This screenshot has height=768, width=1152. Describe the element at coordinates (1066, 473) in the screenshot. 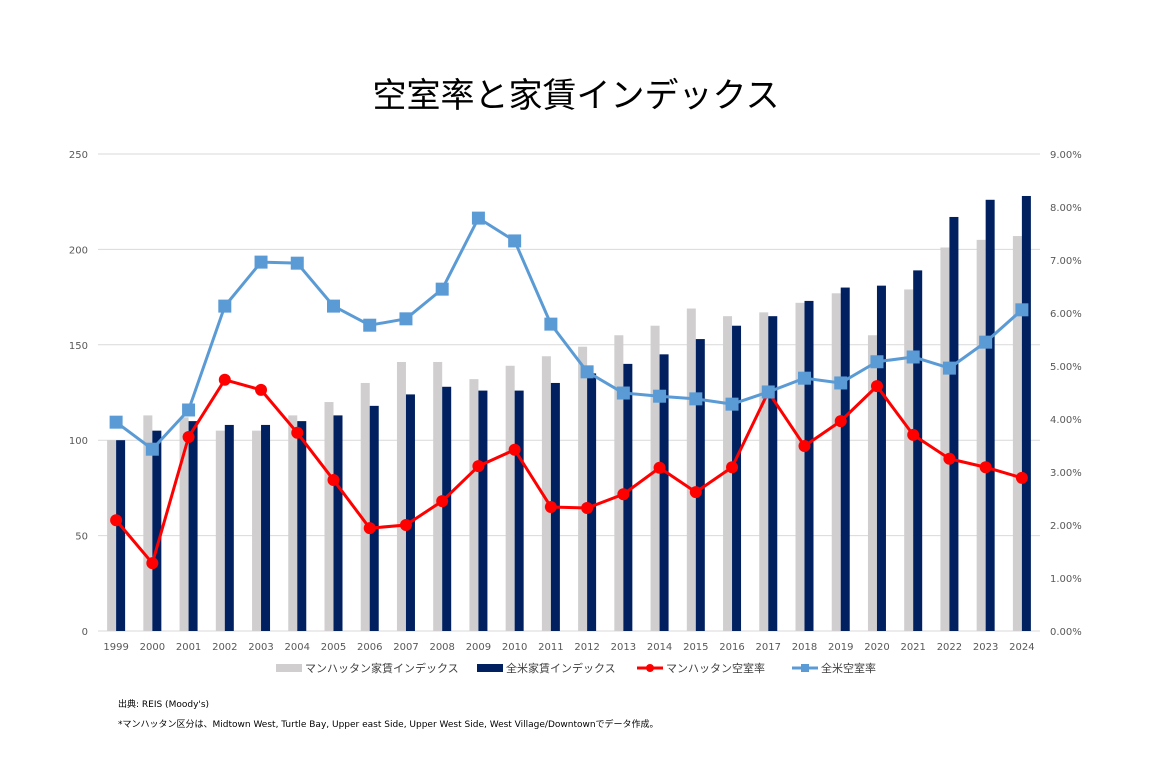

I see `y-right-tick-label: 3.00%` at that location.